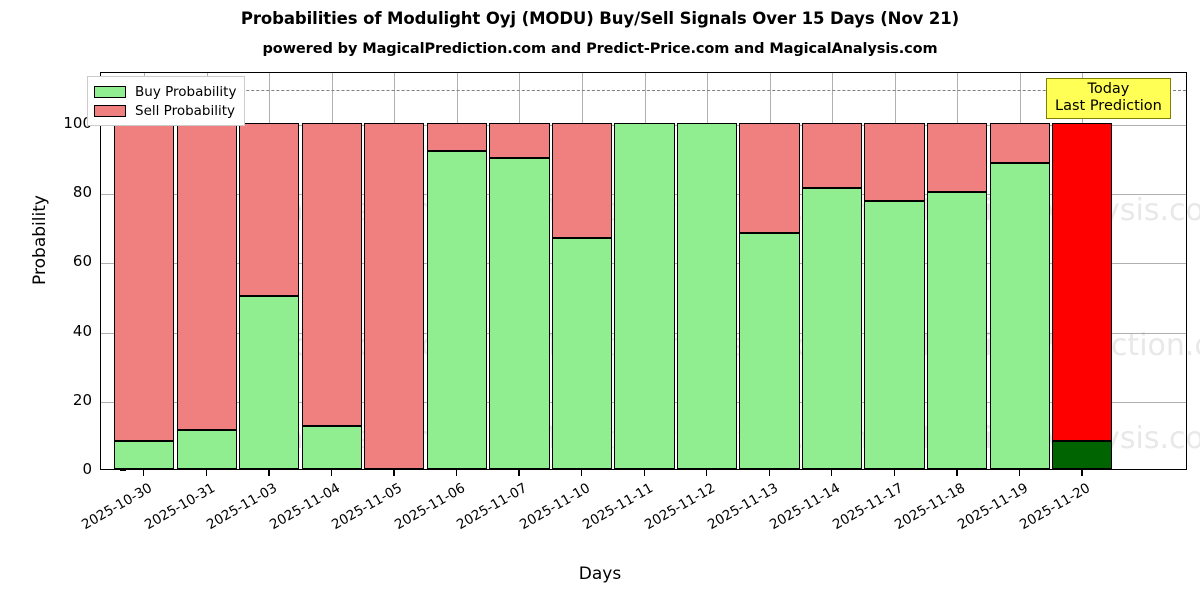  I want to click on reference-line, so click(643, 91).